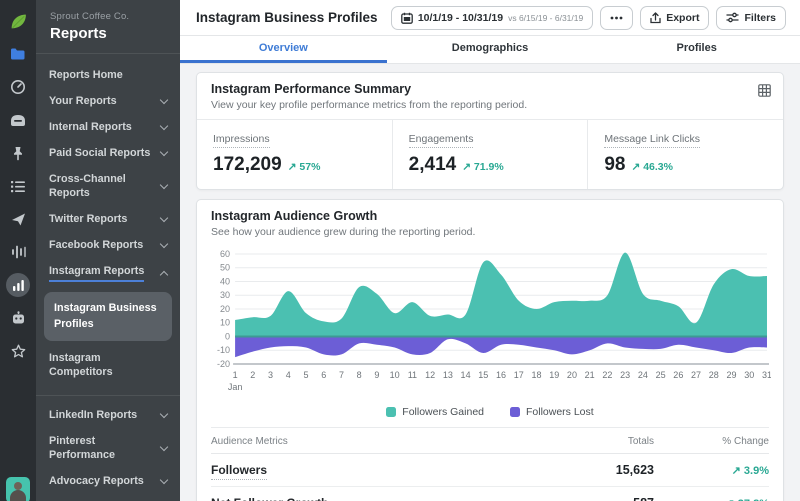 The height and width of the screenshot is (501, 800). I want to click on pin-icon, so click(18, 153).